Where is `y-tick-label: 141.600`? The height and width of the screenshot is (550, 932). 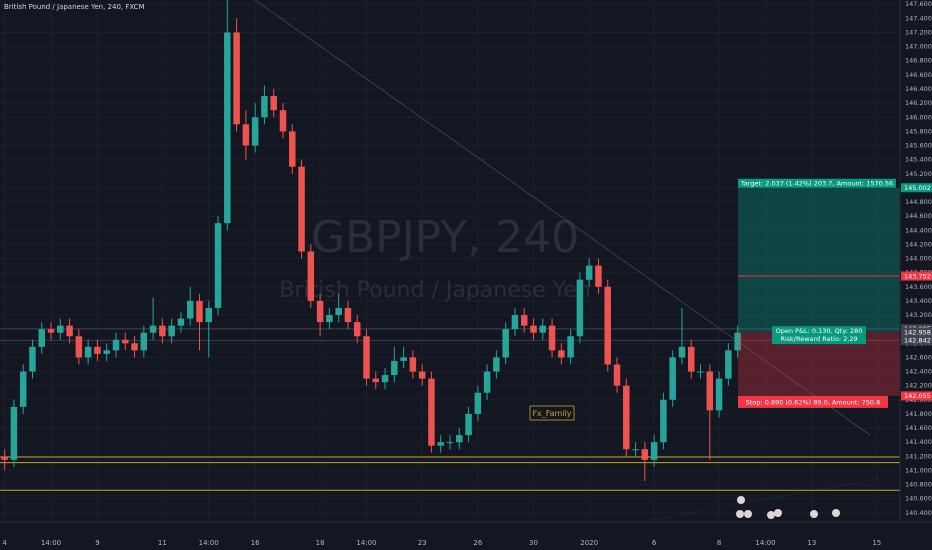
y-tick-label: 141.600 is located at coordinates (918, 428).